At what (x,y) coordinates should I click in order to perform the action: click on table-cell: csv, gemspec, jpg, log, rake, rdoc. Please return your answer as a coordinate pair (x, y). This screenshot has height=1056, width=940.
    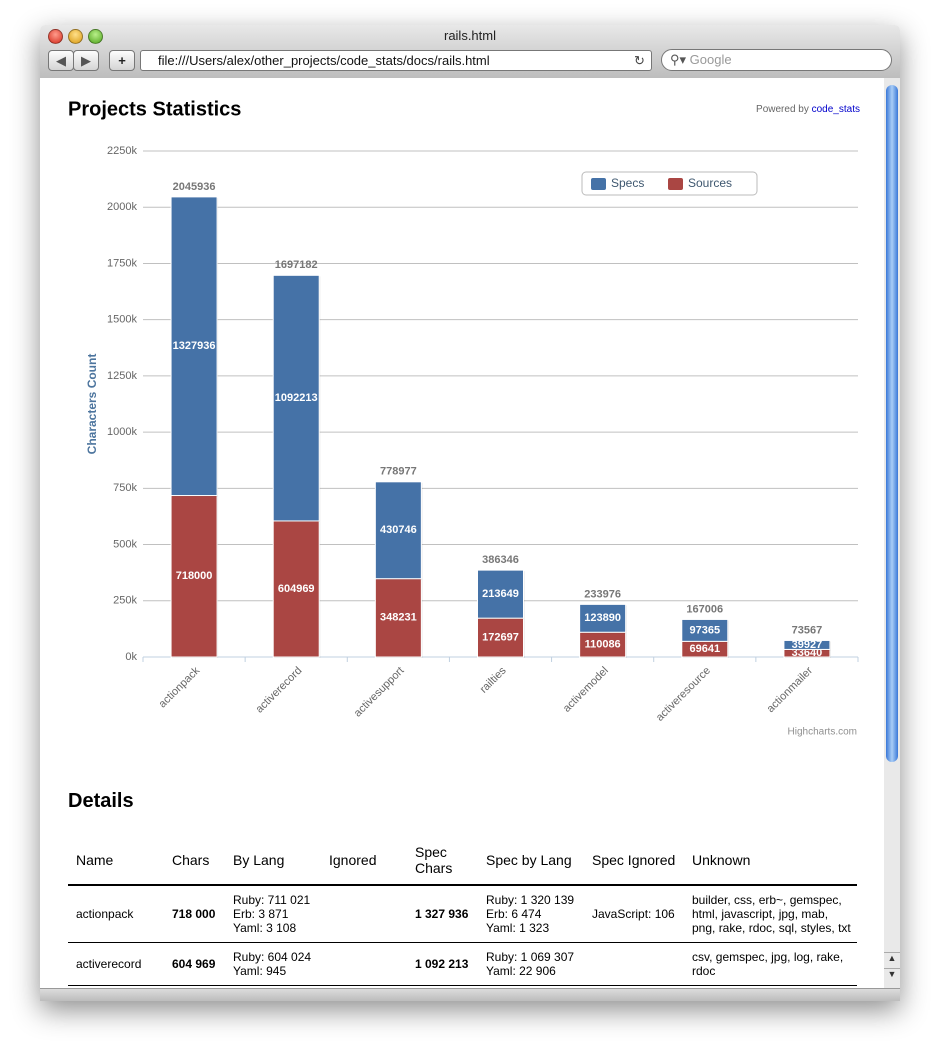
    Looking at the image, I should click on (770, 964).